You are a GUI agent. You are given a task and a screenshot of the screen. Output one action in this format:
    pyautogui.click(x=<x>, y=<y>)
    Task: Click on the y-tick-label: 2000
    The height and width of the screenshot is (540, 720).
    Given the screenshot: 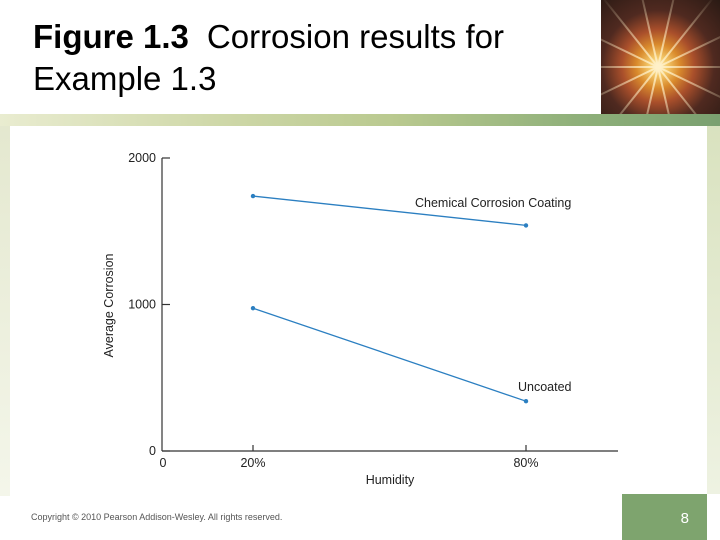 What is the action you would take?
    pyautogui.click(x=142, y=158)
    